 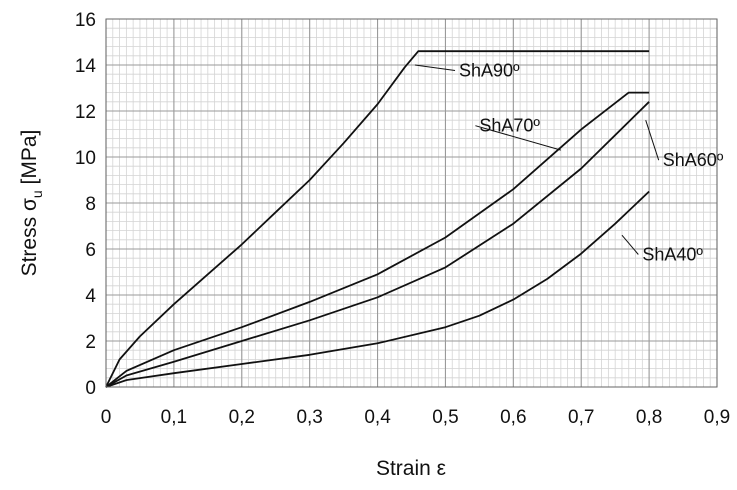 What do you see at coordinates (509, 126) in the screenshot?
I see `series-label: ShA70º` at bounding box center [509, 126].